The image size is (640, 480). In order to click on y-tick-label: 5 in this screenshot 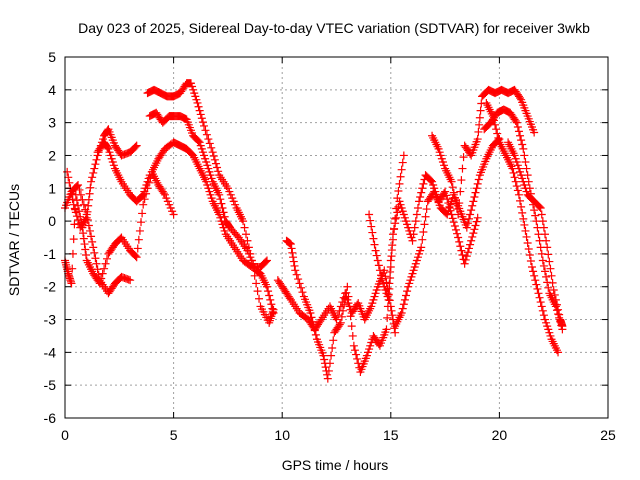, I will do `click(52, 57)`.